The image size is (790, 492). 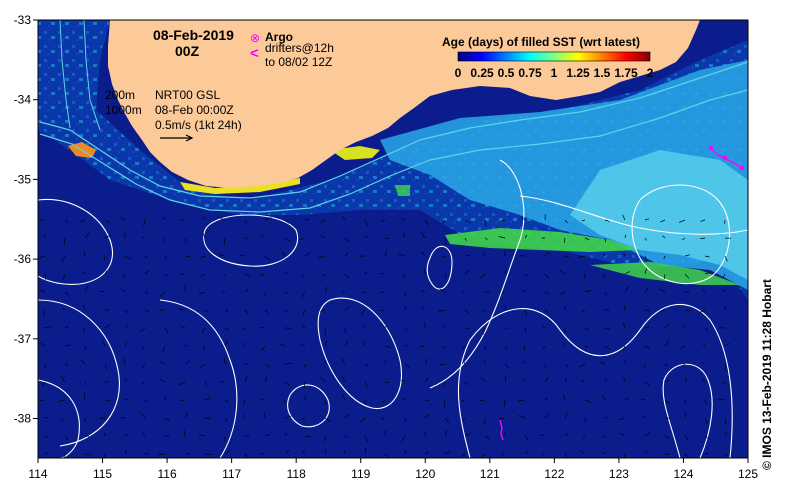 I want to click on x-tick-label: 119, so click(x=360, y=474).